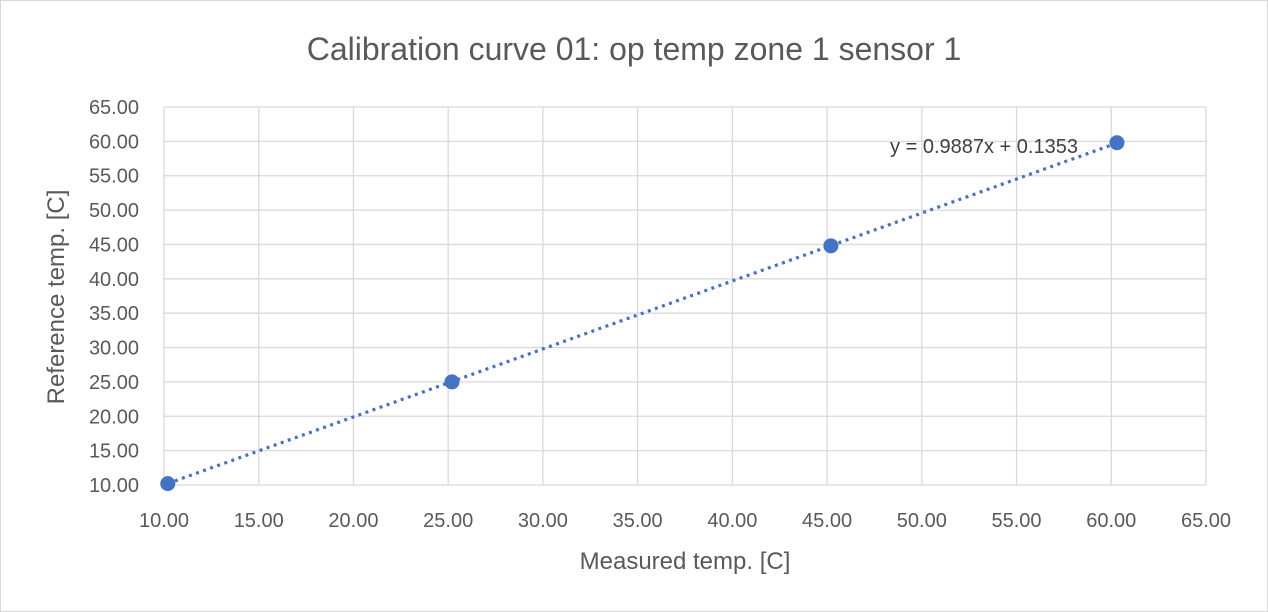 This screenshot has height=612, width=1268. Describe the element at coordinates (638, 521) in the screenshot. I see `x-tick-label: 35.00` at that location.